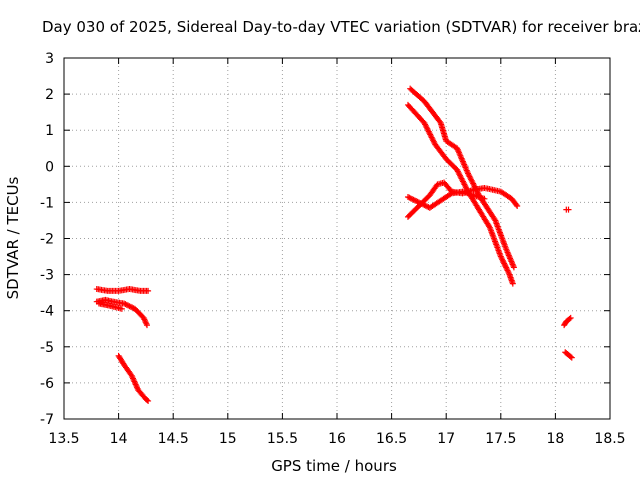 The width and height of the screenshot is (640, 480). What do you see at coordinates (49, 131) in the screenshot?
I see `y-tick-label: 1` at bounding box center [49, 131].